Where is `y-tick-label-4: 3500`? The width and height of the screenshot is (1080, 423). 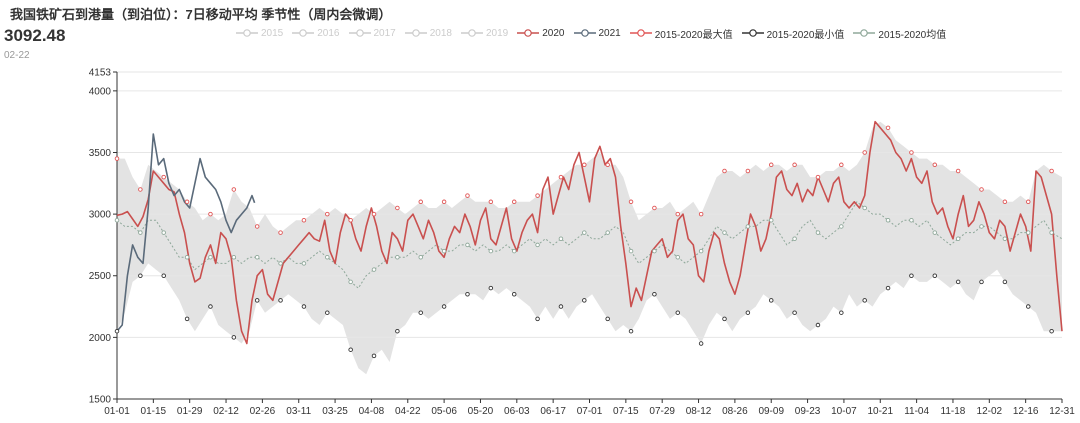 y-tick-label-4: 3500 is located at coordinates (100, 153).